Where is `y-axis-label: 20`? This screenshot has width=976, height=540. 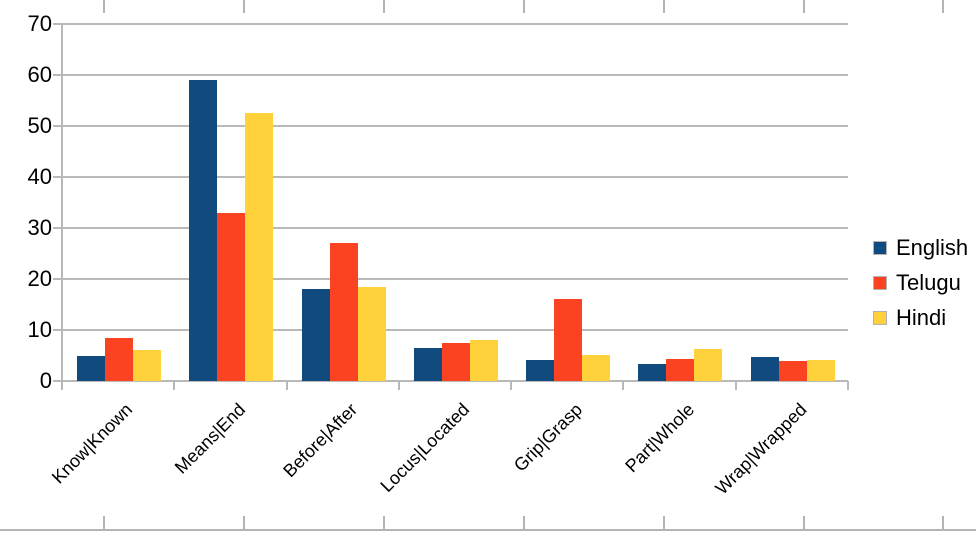
y-axis-label: 20 is located at coordinates (39, 278).